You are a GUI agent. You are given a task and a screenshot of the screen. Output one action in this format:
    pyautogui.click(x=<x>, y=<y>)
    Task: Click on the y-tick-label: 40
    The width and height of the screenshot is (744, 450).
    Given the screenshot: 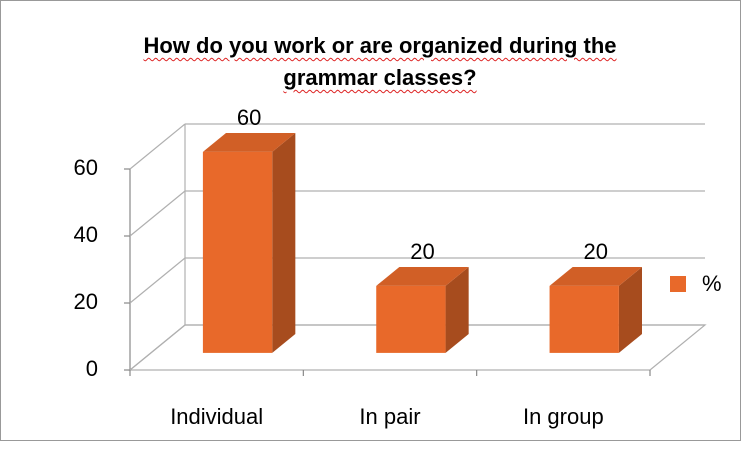 What is the action you would take?
    pyautogui.click(x=86, y=234)
    